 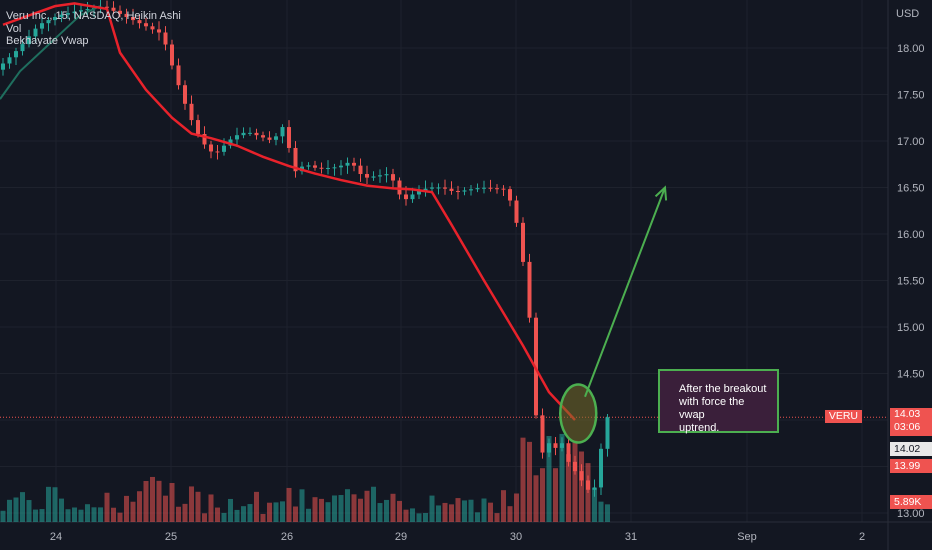 What do you see at coordinates (911, 375) in the screenshot?
I see `y-tick-label: 14.50` at bounding box center [911, 375].